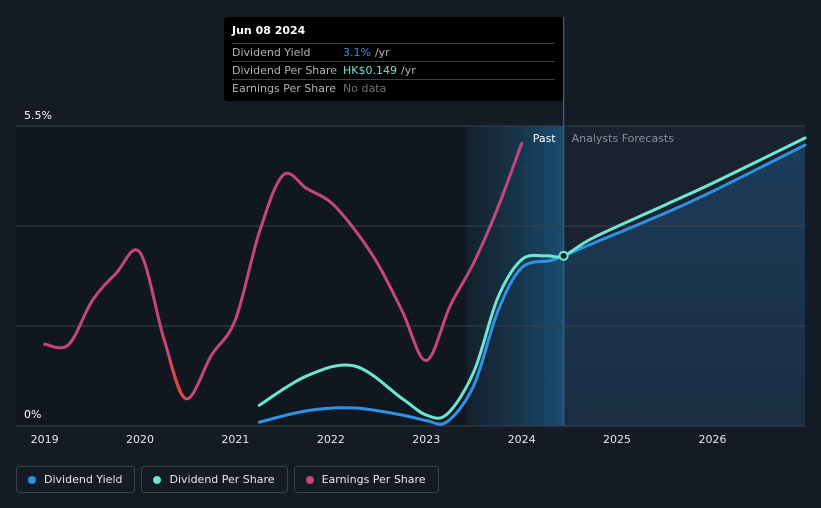 The width and height of the screenshot is (821, 508). What do you see at coordinates (393, 88) in the screenshot?
I see `tooltip-row-earnings-per-share: Earnings Per Share No data` at bounding box center [393, 88].